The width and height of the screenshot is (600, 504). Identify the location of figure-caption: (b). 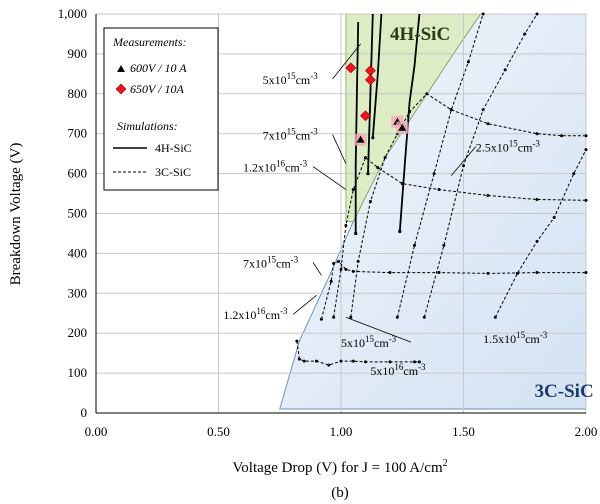
(340, 493).